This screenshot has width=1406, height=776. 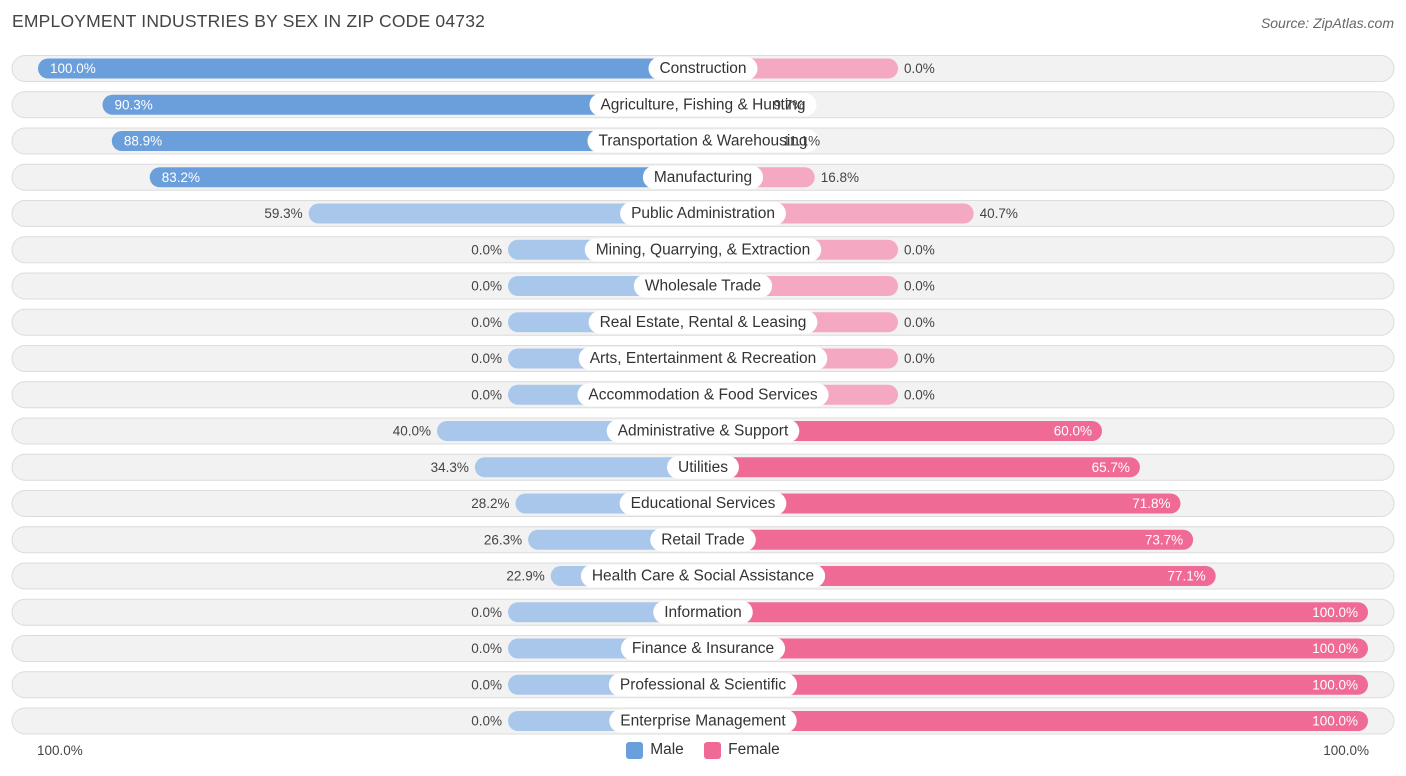 I want to click on value-label-male: 22.9%, so click(x=525, y=576).